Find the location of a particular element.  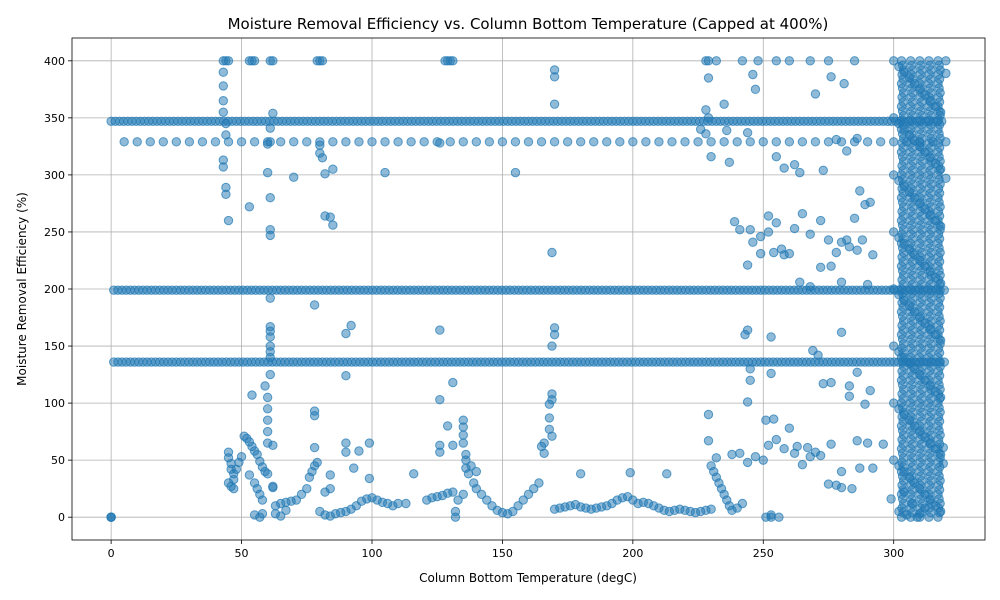

x-tick-label: 0 is located at coordinates (111, 553).